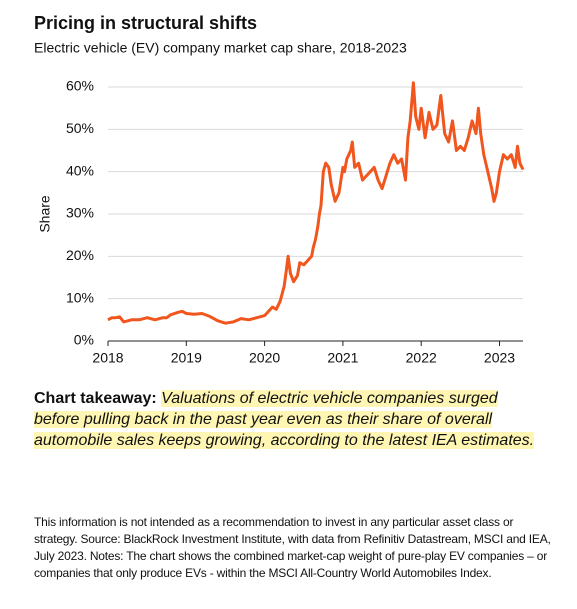  Describe the element at coordinates (80, 86) in the screenshot. I see `y-tick-label: 60%` at that location.